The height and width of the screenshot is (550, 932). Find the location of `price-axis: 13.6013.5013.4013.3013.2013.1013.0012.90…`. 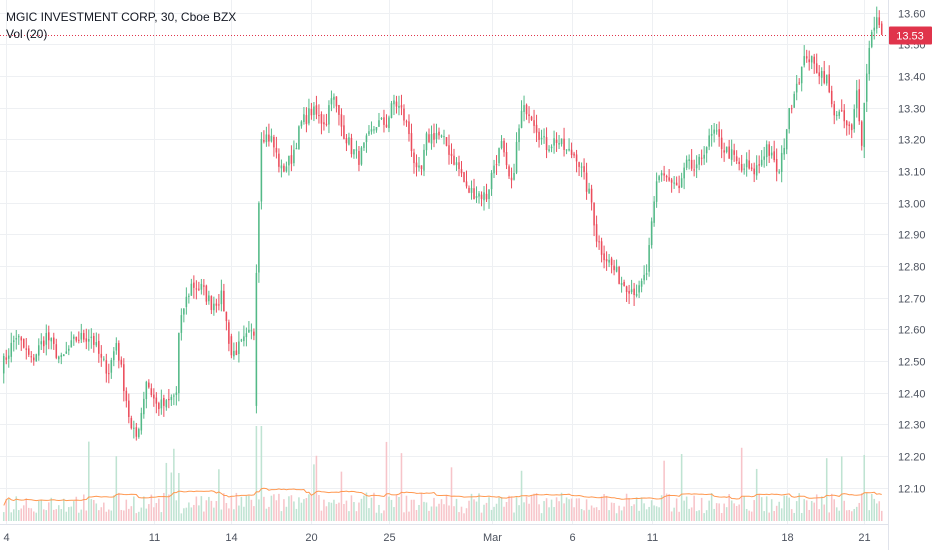

price-axis: 13.6013.5013.4013.3013.2013.1013.0012.90… is located at coordinates (912, 252).